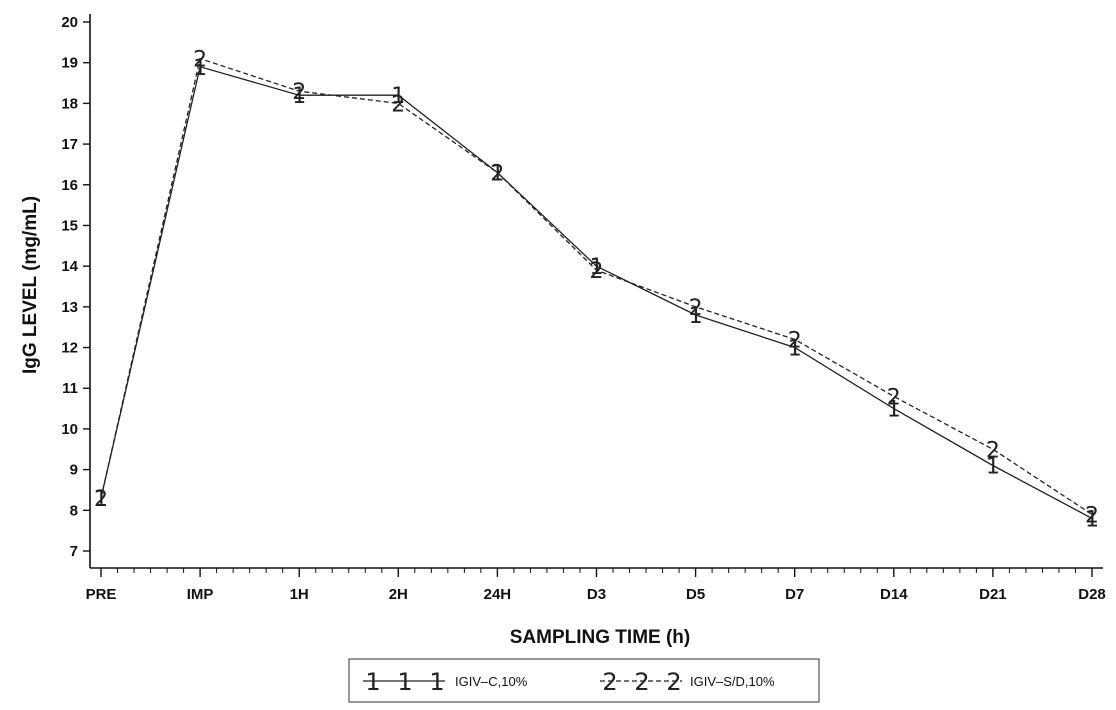 Image resolution: width=1116 pixels, height=710 pixels. Describe the element at coordinates (30, 285) in the screenshot. I see `y-axis-title: IgG LEVEL (mg/mL)` at that location.